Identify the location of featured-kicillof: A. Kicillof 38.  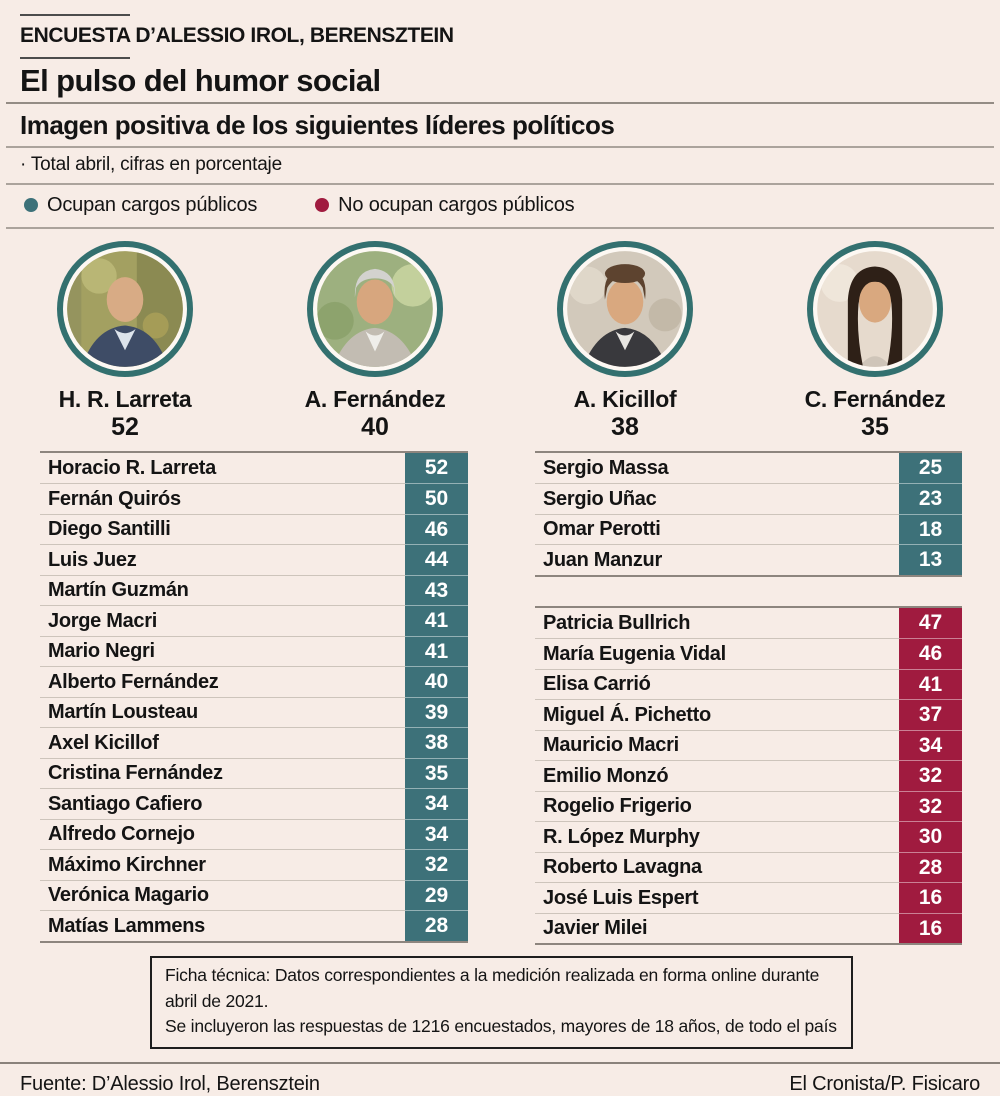
(625, 341).